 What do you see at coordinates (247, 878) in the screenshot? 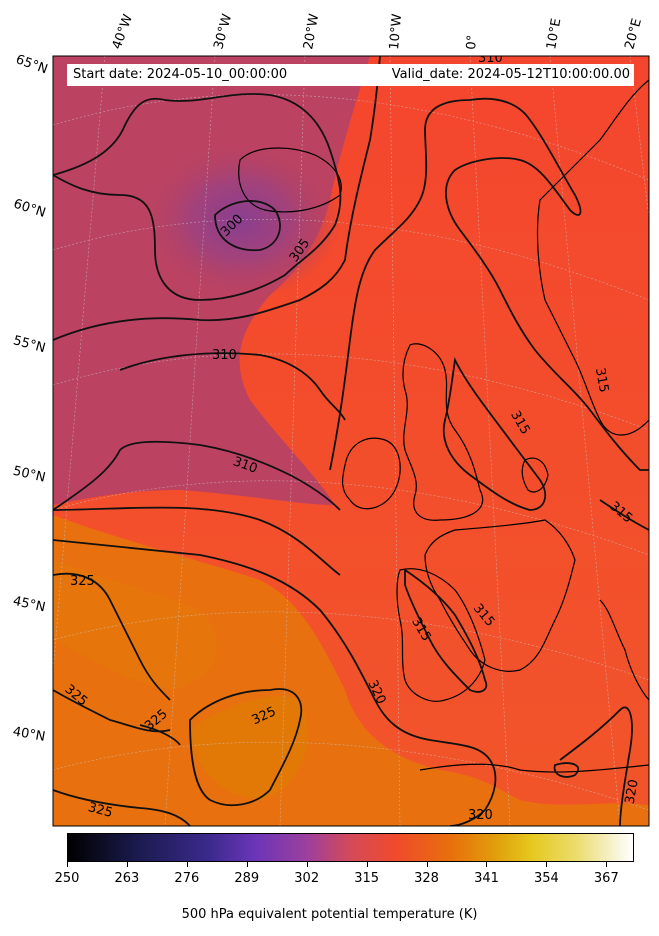
I see `colorbar-tick-label: 289` at bounding box center [247, 878].